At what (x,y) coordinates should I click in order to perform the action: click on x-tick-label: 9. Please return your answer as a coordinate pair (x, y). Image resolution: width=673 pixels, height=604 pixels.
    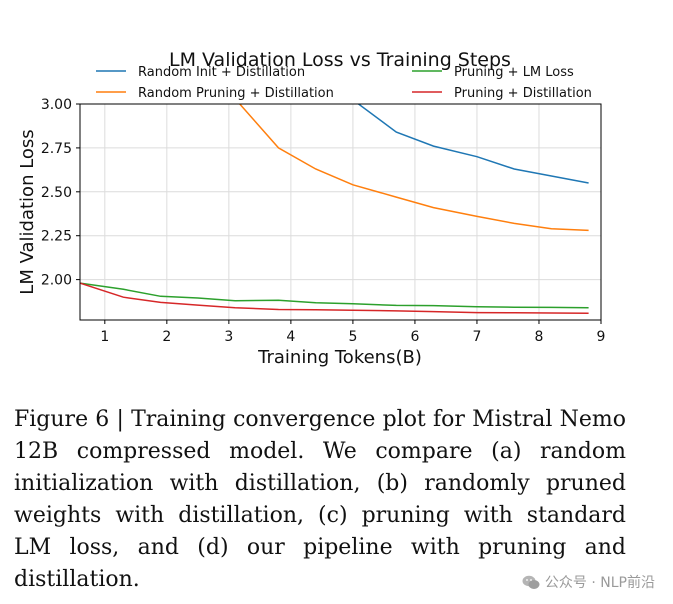
    Looking at the image, I should click on (601, 337).